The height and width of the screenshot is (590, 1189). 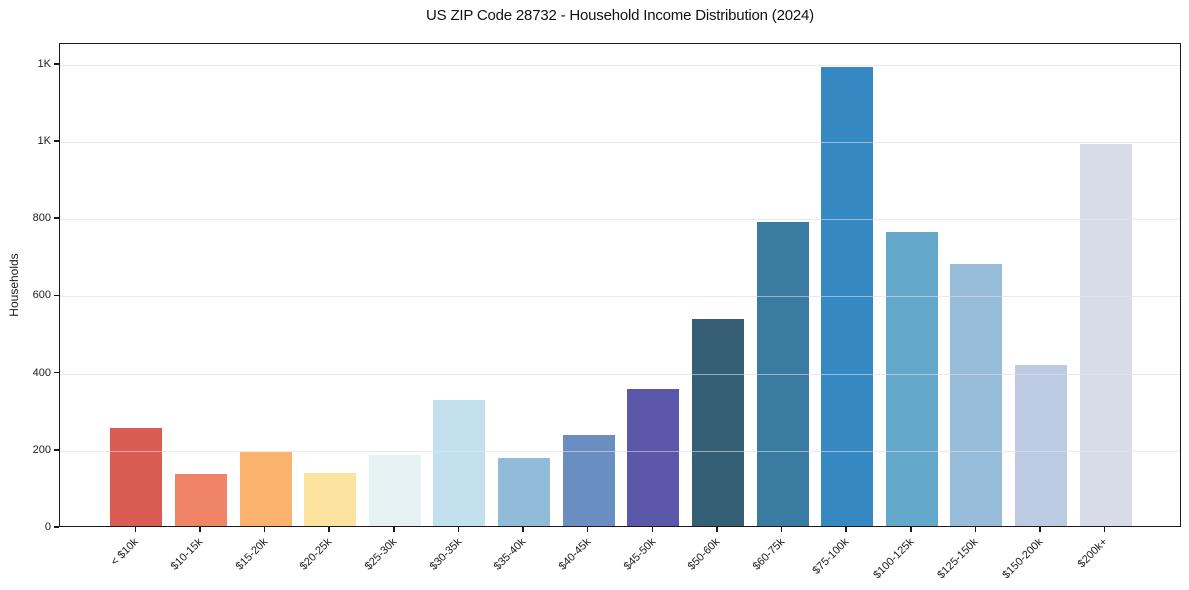 What do you see at coordinates (445, 554) in the screenshot?
I see `x-tick-label-text: $30-35k` at bounding box center [445, 554].